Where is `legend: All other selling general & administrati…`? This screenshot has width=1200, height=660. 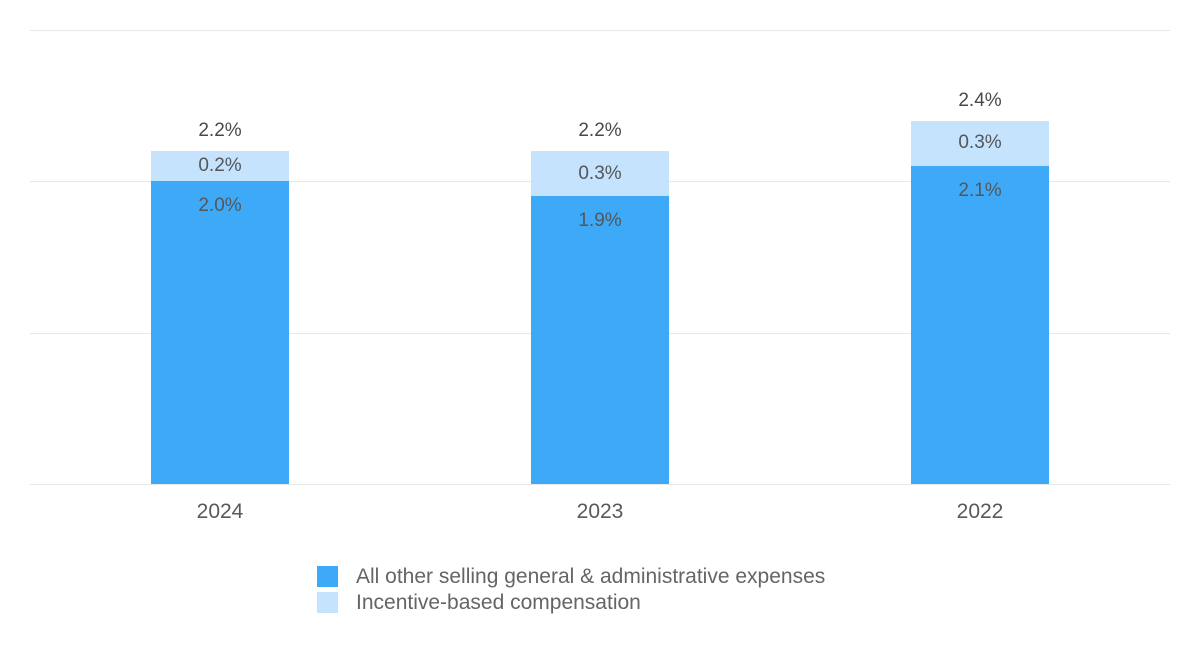 legend: All other selling general & administrati… is located at coordinates (571, 589).